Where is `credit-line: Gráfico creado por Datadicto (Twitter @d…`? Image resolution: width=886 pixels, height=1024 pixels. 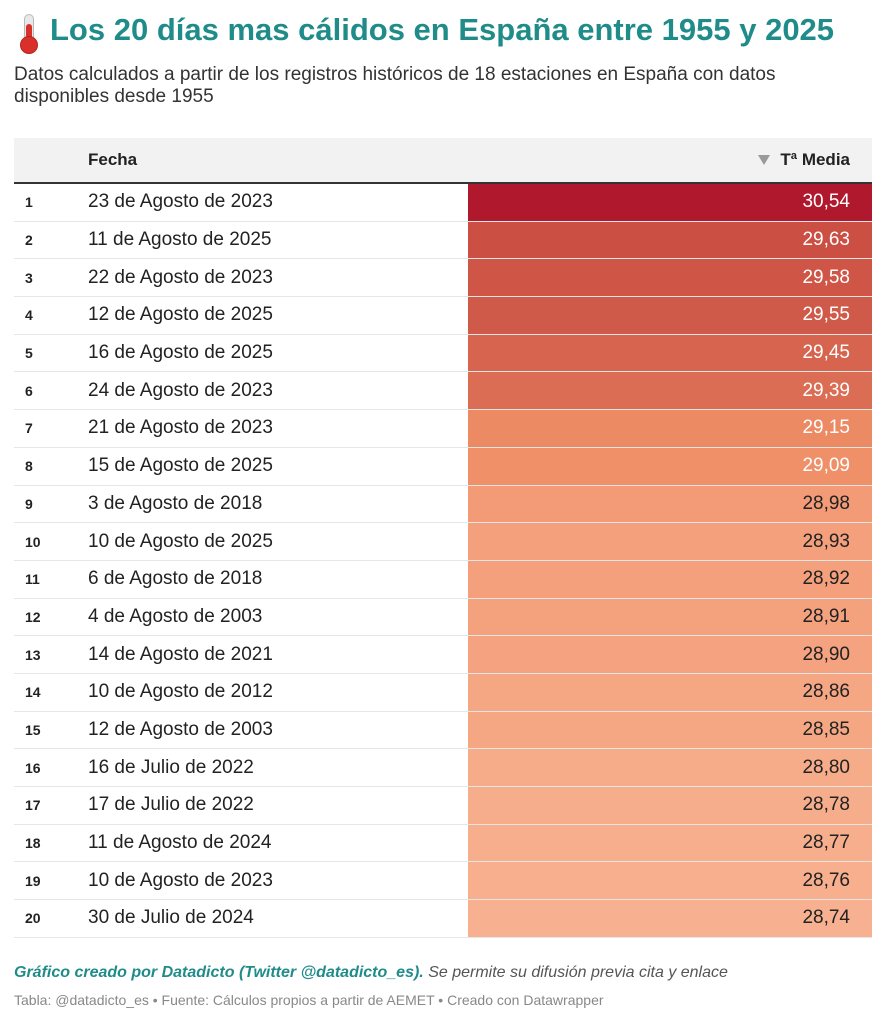 credit-line: Gráfico creado por Datadicto (Twitter @d… is located at coordinates (371, 973).